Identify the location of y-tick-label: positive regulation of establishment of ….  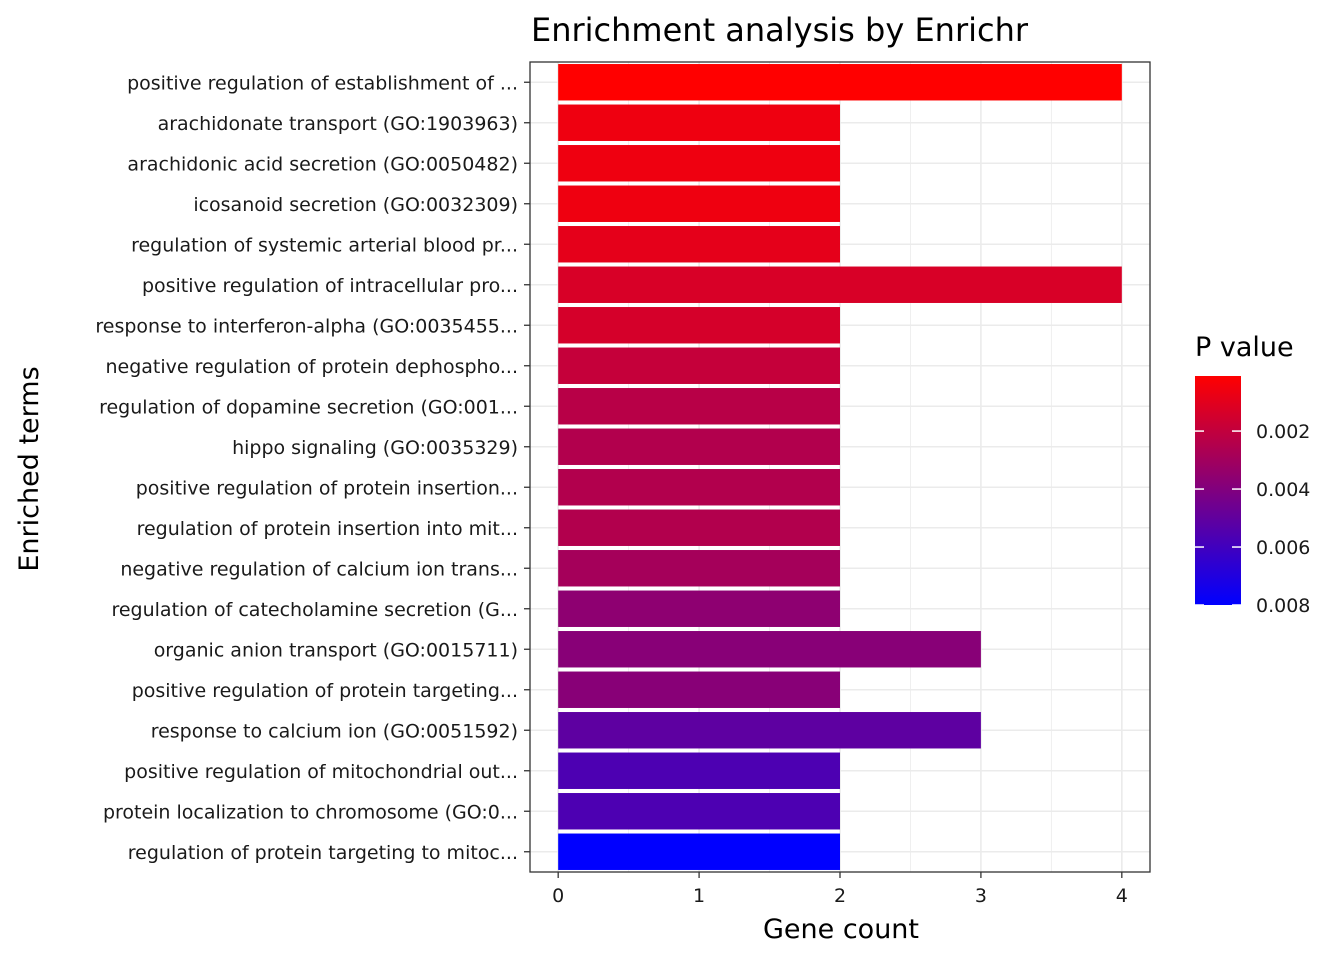
(322, 83).